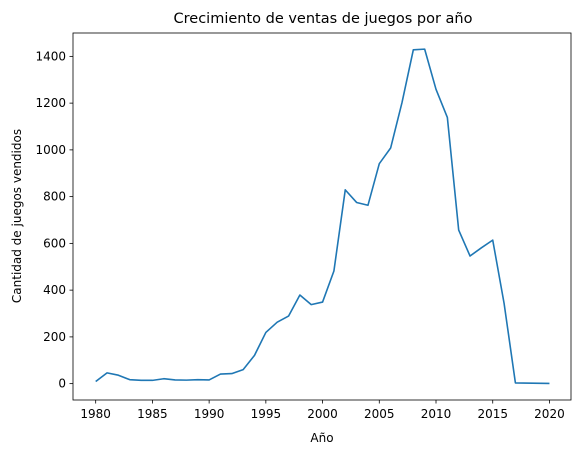 This screenshot has width=580, height=455. Describe the element at coordinates (266, 414) in the screenshot. I see `x-tick-label: 1995` at that location.